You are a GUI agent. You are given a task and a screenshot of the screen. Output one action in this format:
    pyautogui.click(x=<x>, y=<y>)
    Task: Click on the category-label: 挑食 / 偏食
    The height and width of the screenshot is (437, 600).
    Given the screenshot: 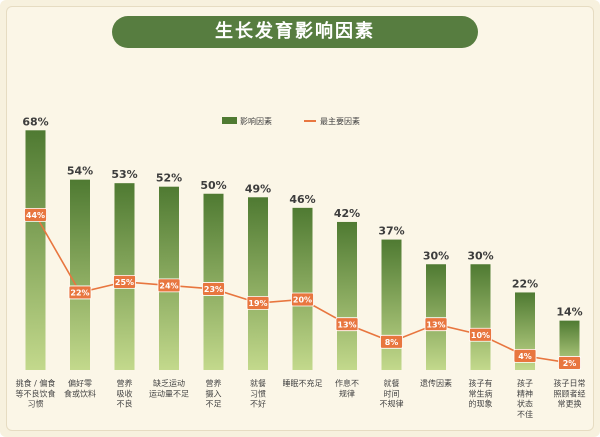 What is the action you would take?
    pyautogui.click(x=36, y=383)
    